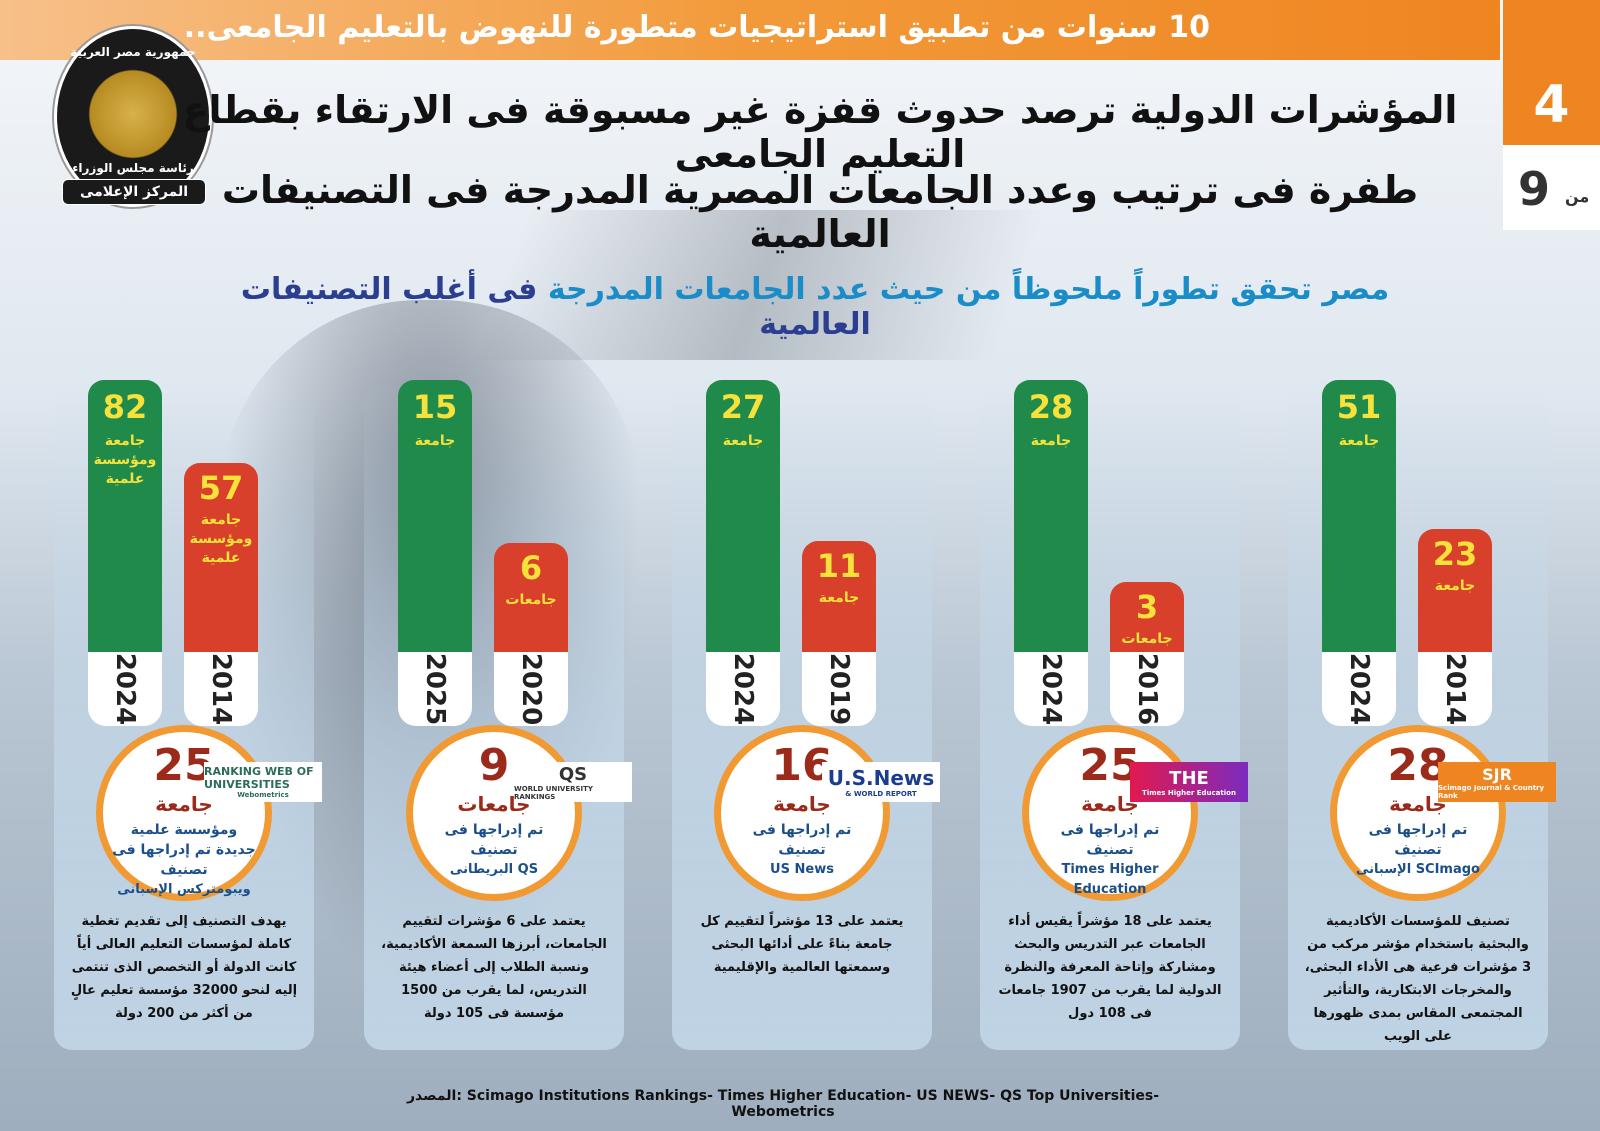  Describe the element at coordinates (802, 850) in the screenshot. I see `new-entries-description: تم إدراجها فى تصنيف US News` at that location.